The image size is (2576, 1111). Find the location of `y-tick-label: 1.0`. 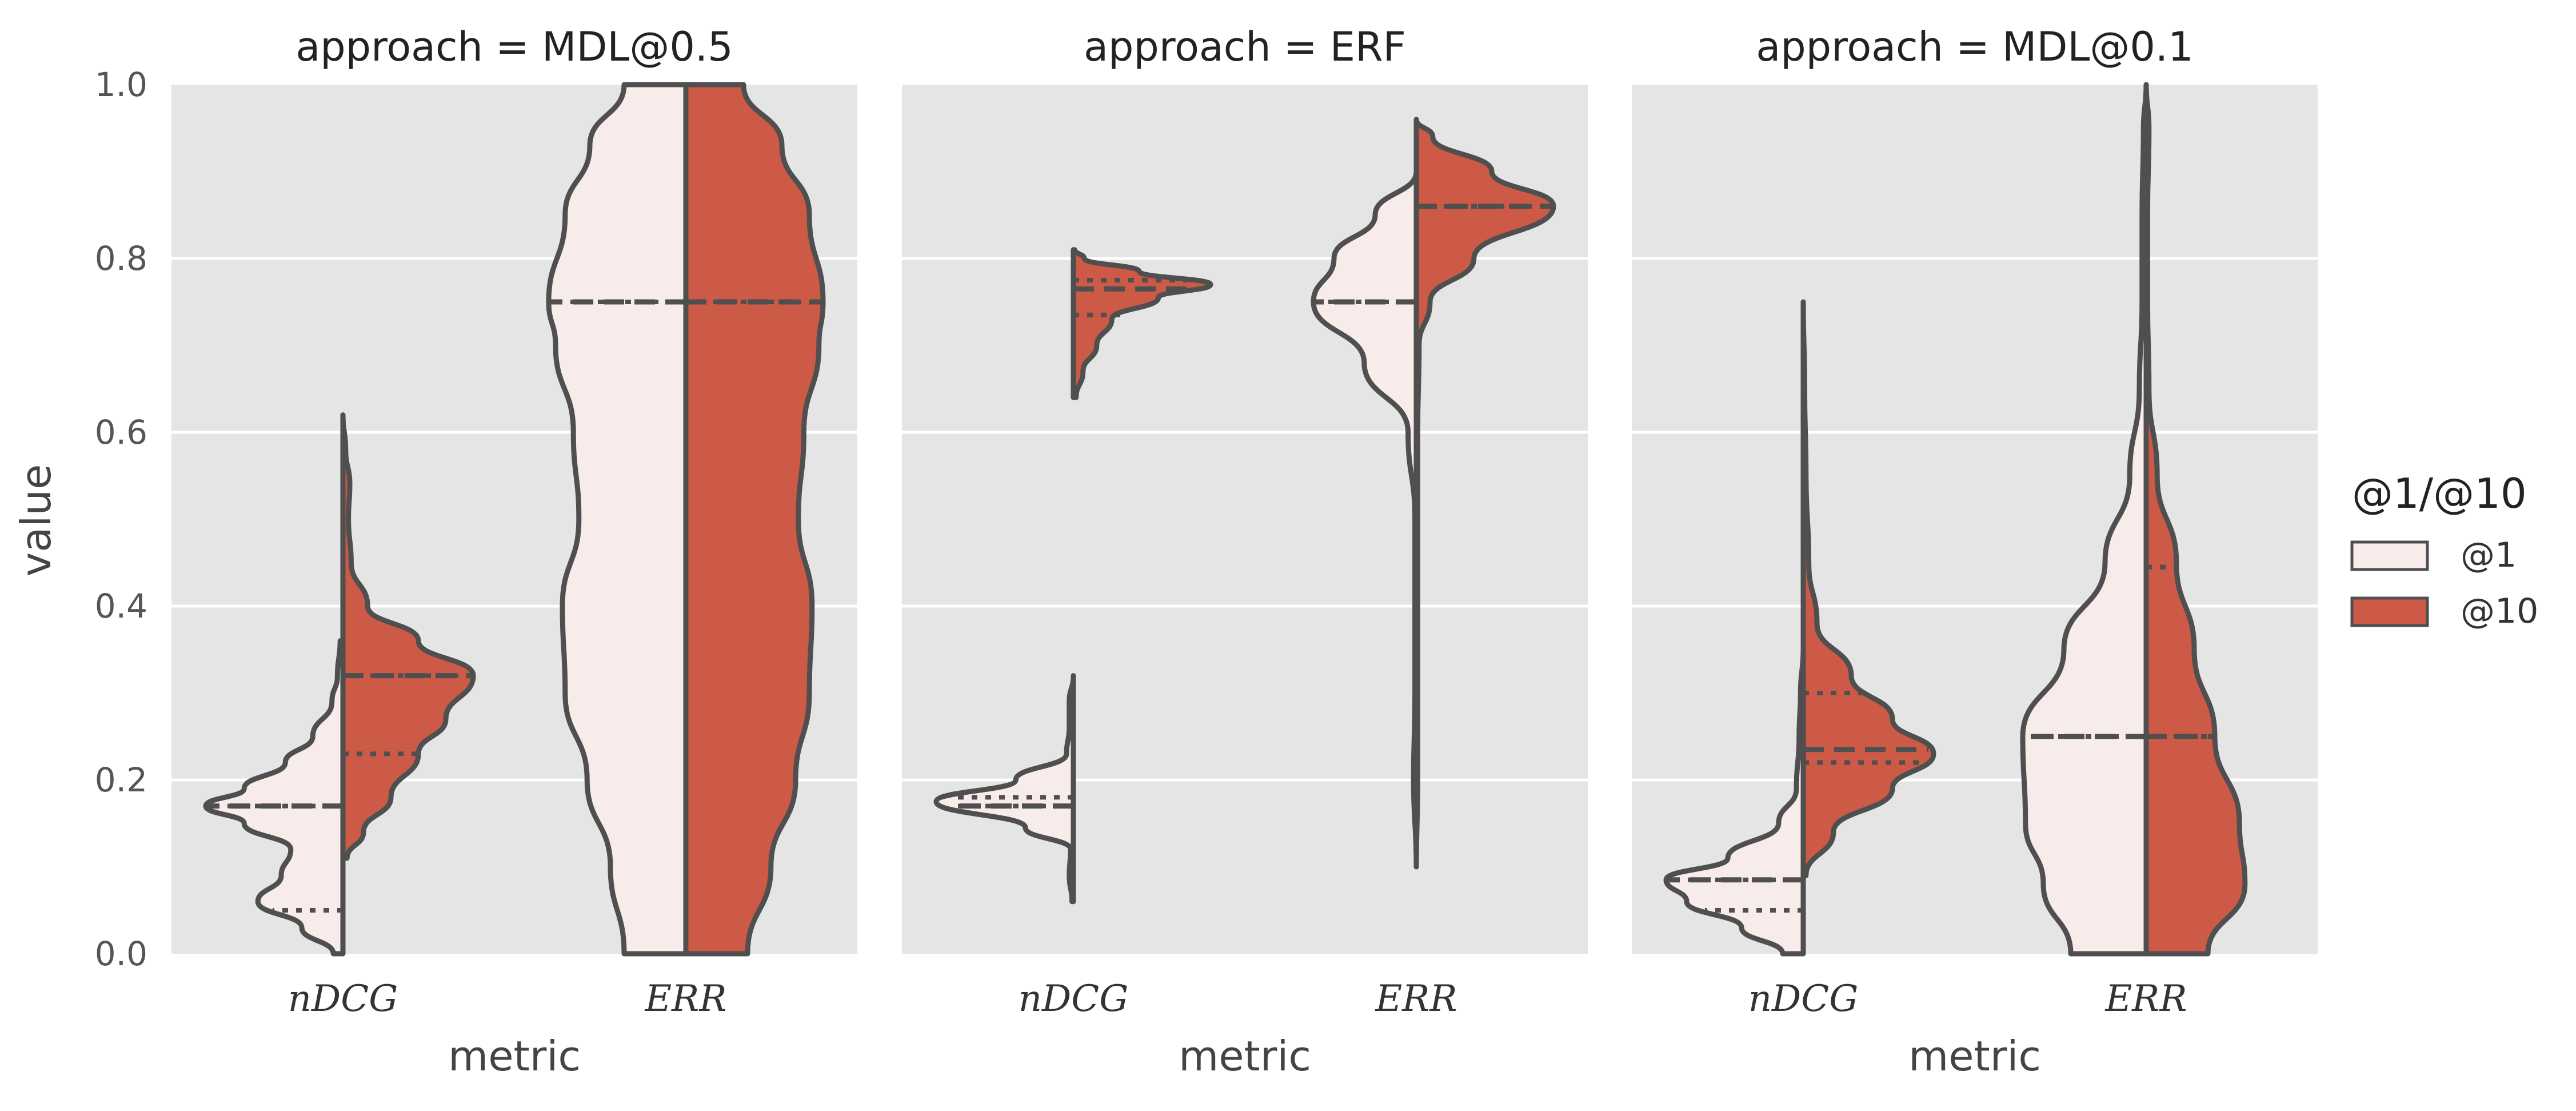

y-tick-label: 1.0 is located at coordinates (121, 84).